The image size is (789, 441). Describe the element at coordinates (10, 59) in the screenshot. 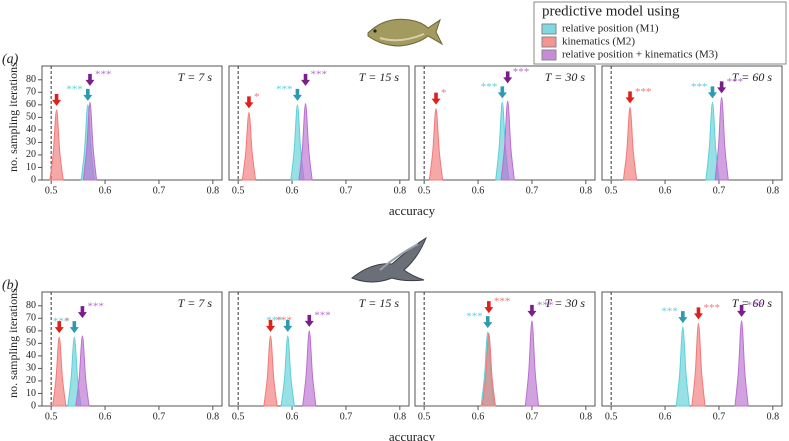

I see `panel-label: (a)` at that location.